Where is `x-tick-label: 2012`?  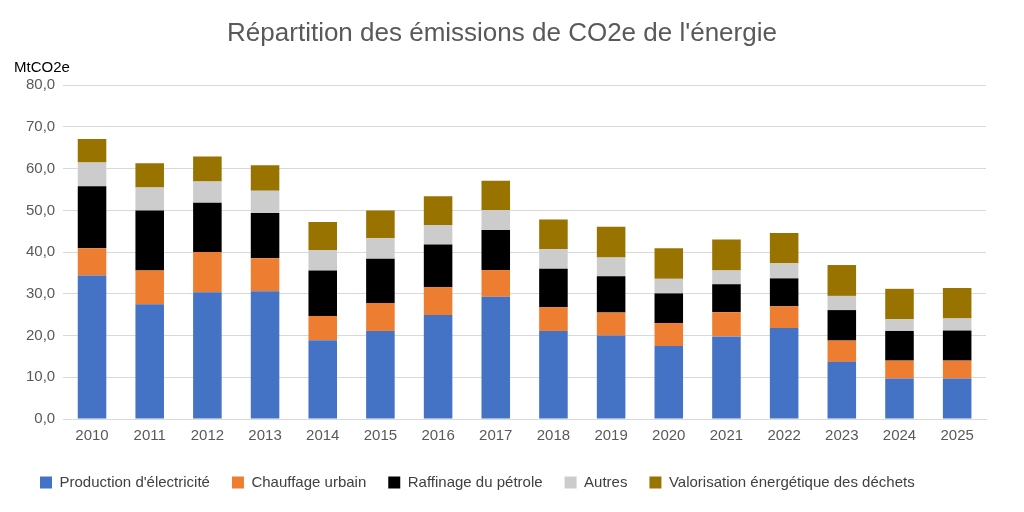
x-tick-label: 2012 is located at coordinates (207, 435).